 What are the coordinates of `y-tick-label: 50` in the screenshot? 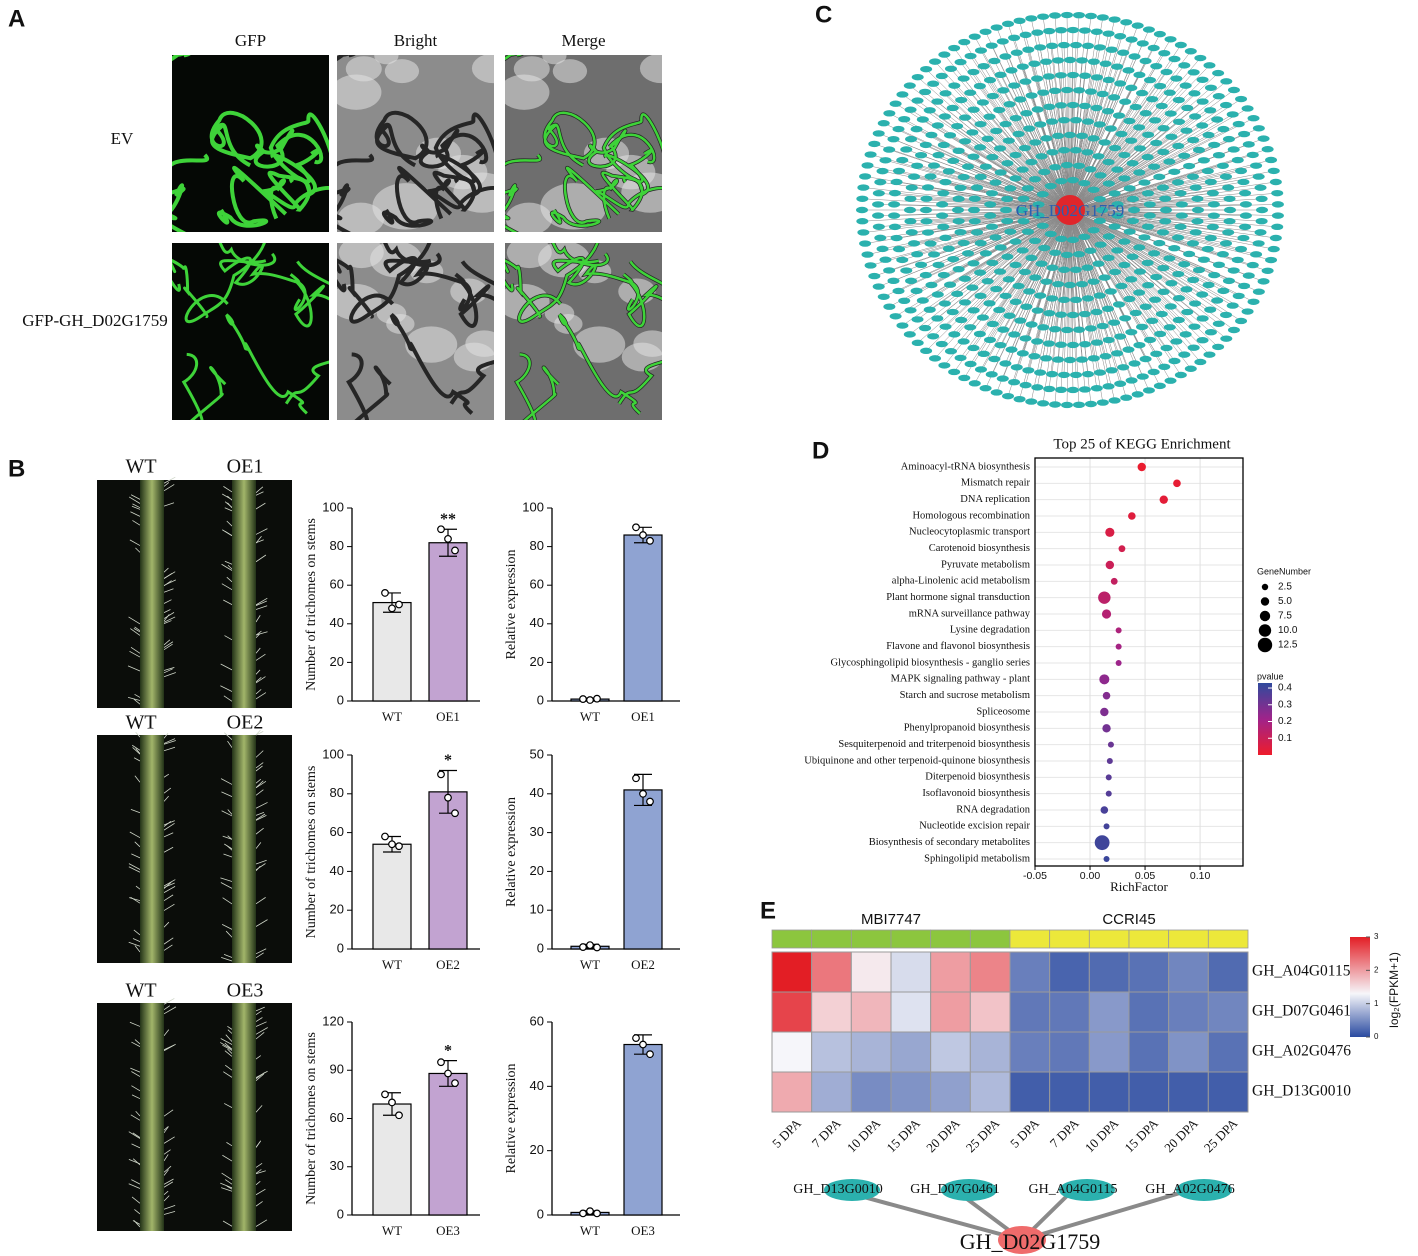 It's located at (537, 753).